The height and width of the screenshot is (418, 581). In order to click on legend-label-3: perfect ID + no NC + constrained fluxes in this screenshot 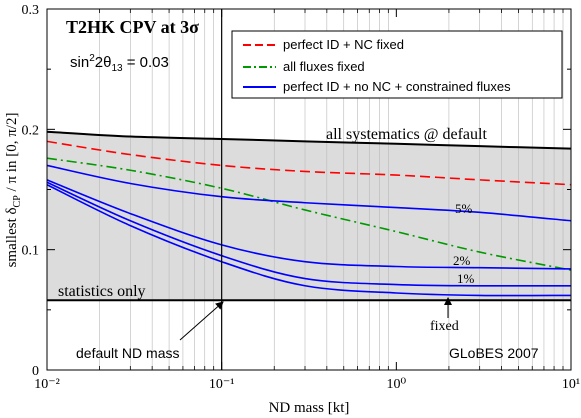, I will do `click(397, 86)`.